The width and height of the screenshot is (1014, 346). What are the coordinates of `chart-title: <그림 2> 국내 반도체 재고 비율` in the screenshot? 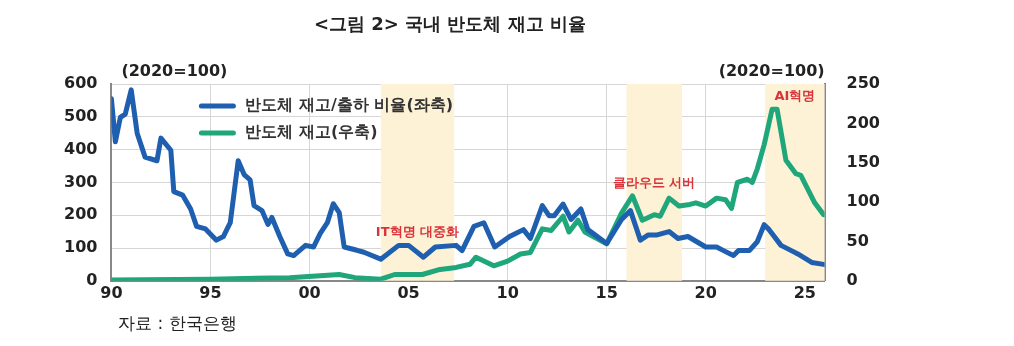 It's located at (450, 24).